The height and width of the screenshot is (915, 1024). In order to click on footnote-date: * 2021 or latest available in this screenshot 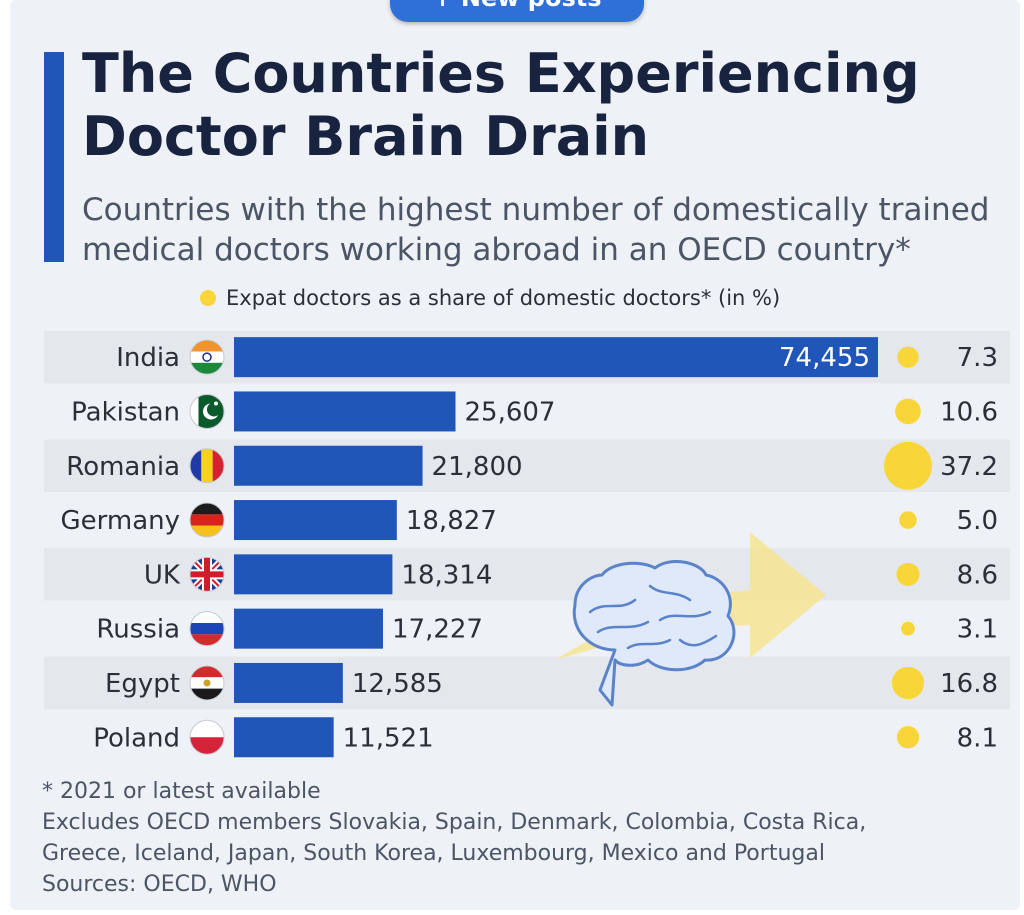, I will do `click(181, 791)`.